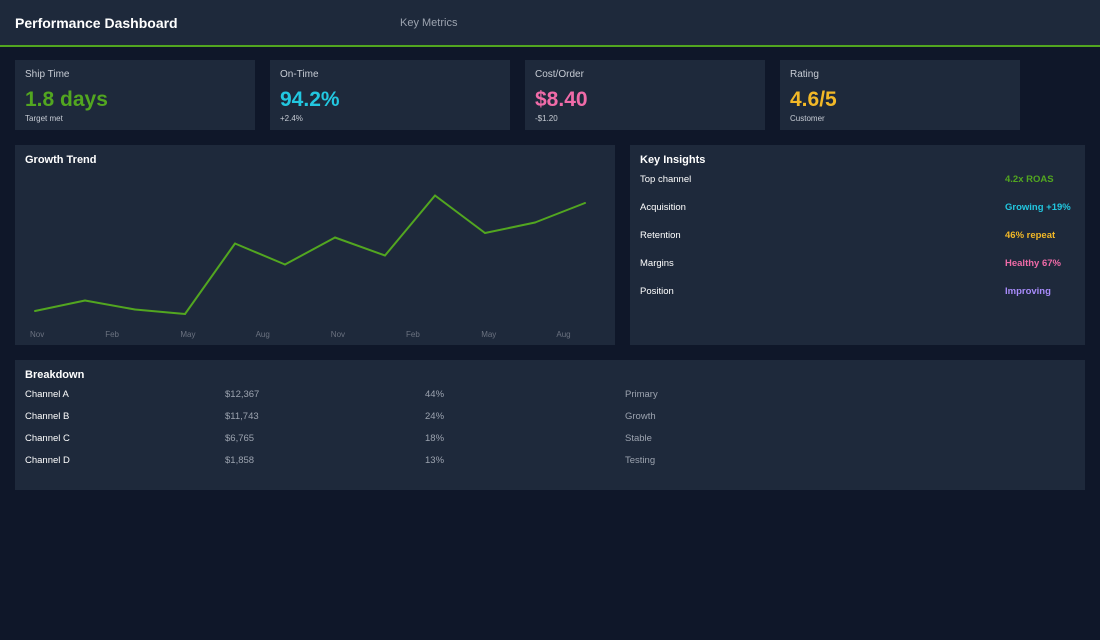 The image size is (1100, 640). Describe the element at coordinates (657, 263) in the screenshot. I see `insight-label: Margins` at that location.